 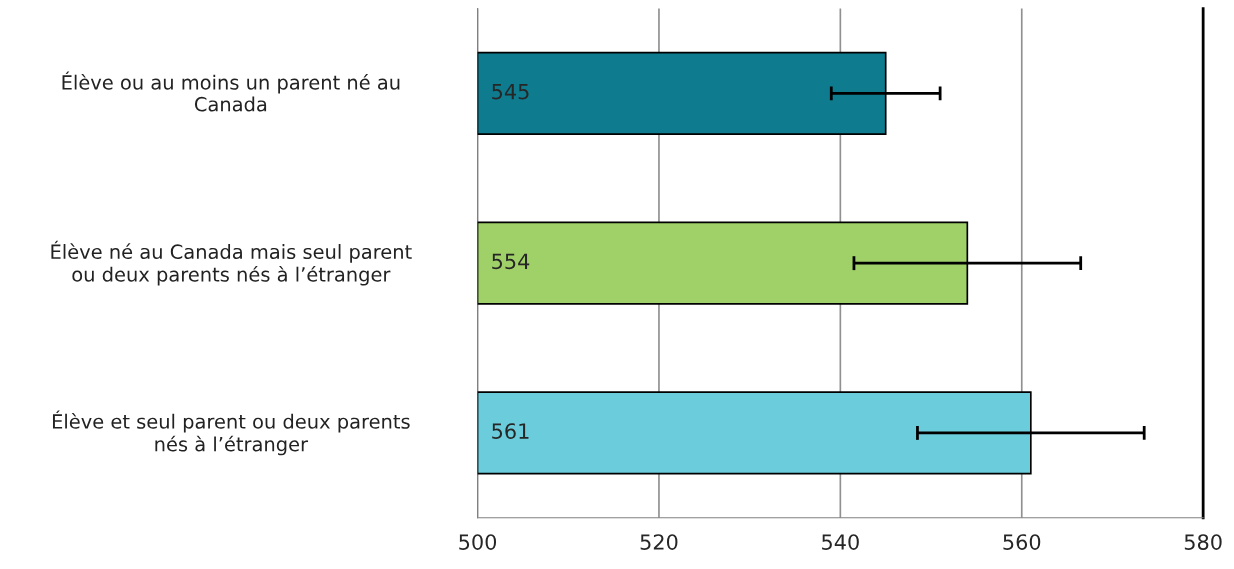 I want to click on x-tick-label: 560, so click(x=1022, y=542).